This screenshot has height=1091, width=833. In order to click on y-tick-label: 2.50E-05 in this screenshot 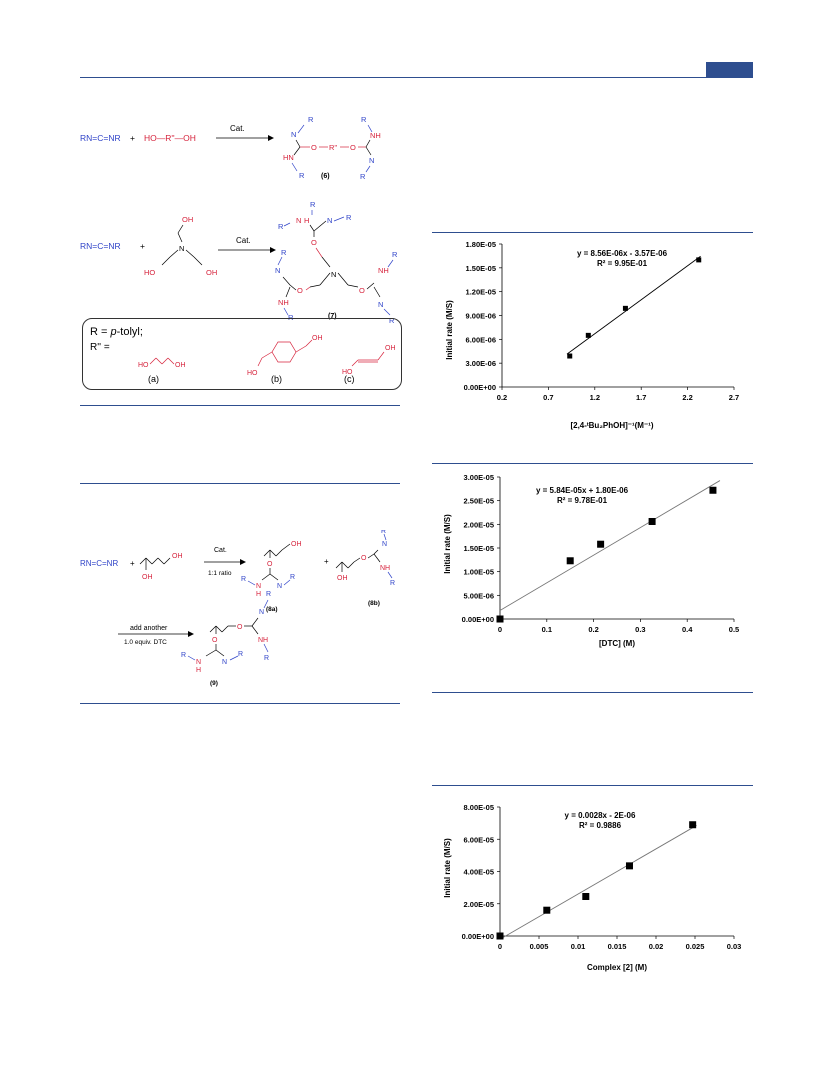, I will do `click(479, 501)`.